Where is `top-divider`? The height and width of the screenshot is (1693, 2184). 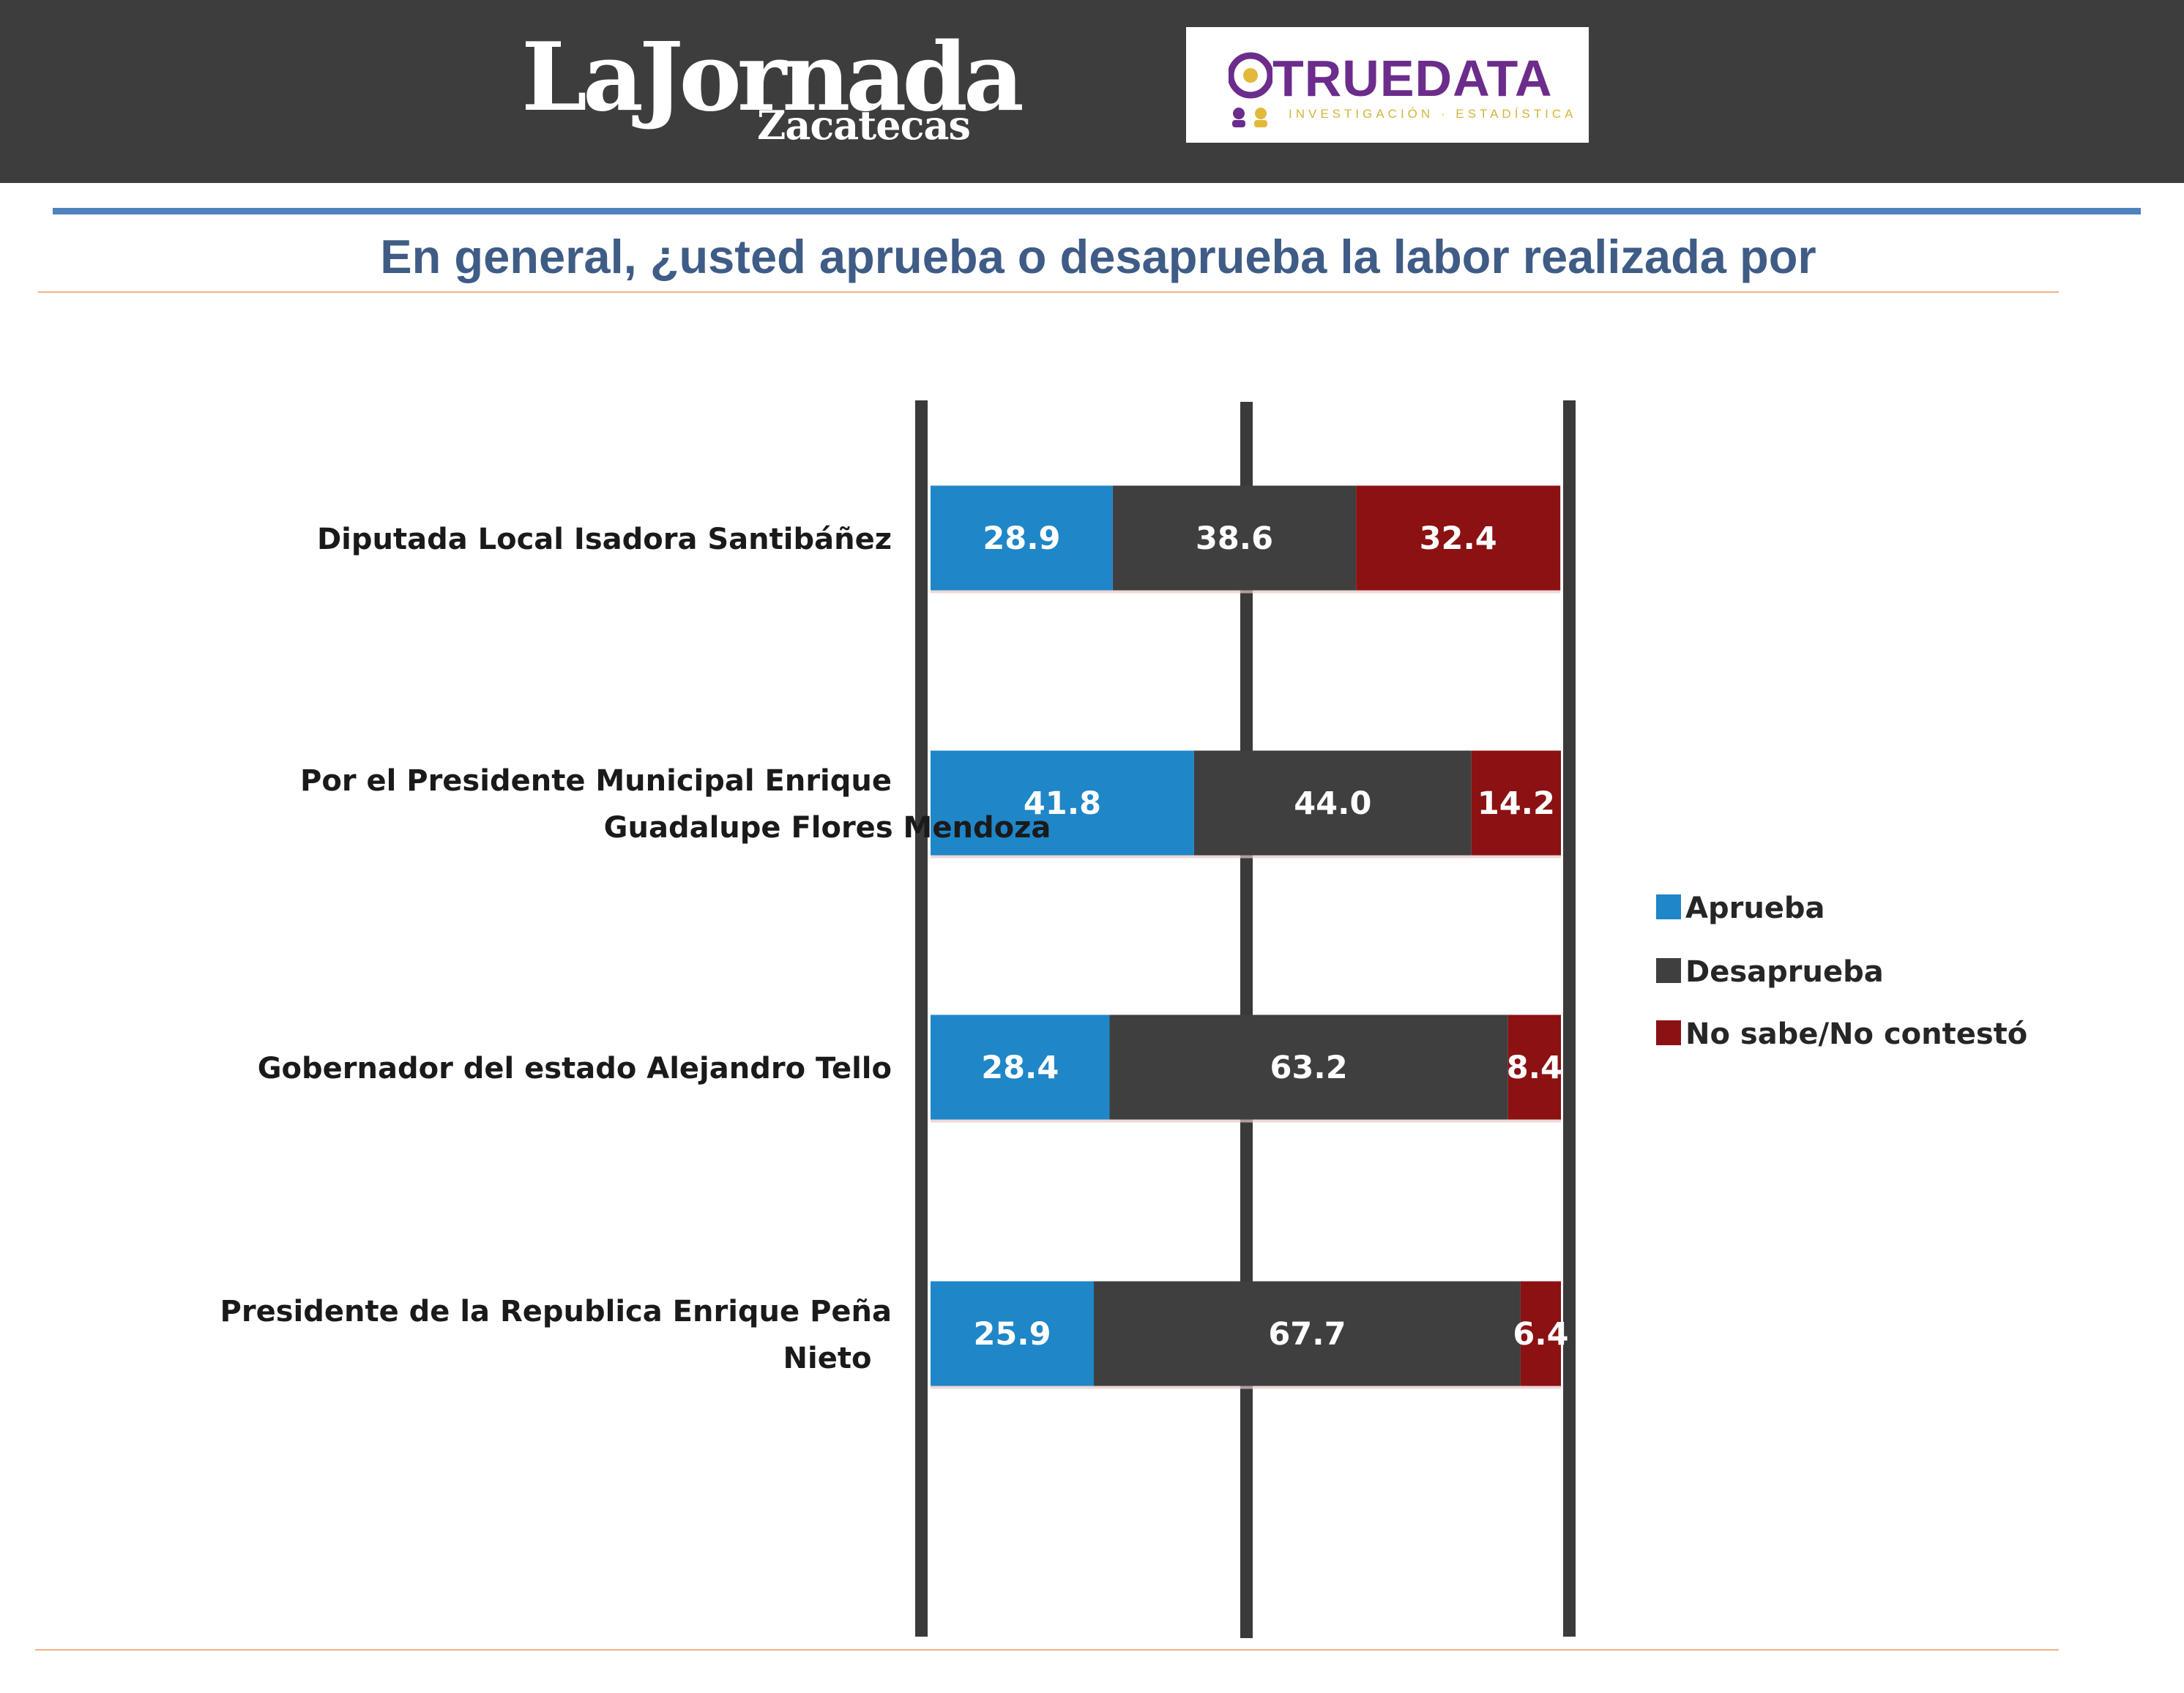 top-divider is located at coordinates (1097, 211).